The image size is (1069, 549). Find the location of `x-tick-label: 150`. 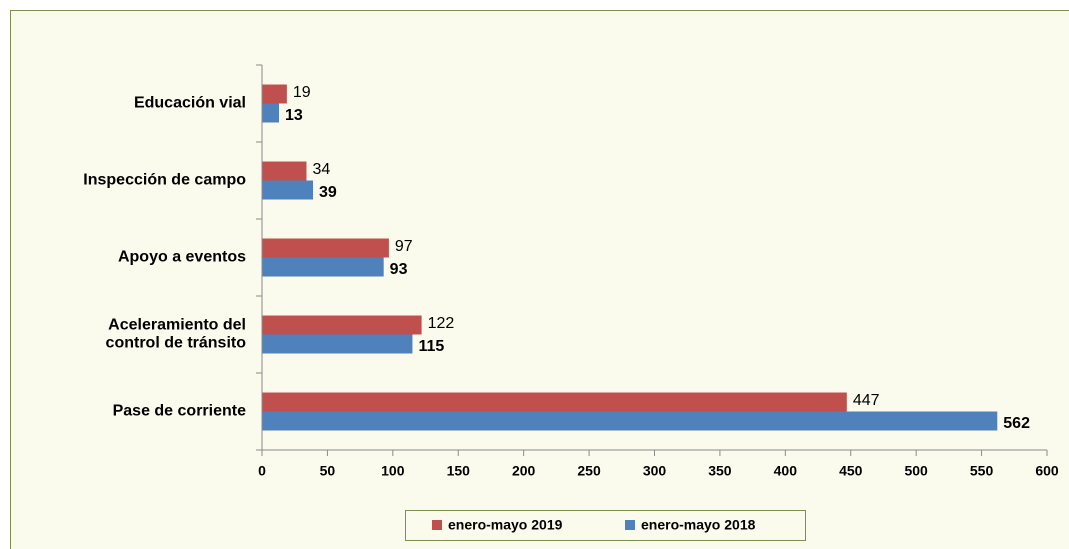

x-tick-label: 150 is located at coordinates (459, 471).